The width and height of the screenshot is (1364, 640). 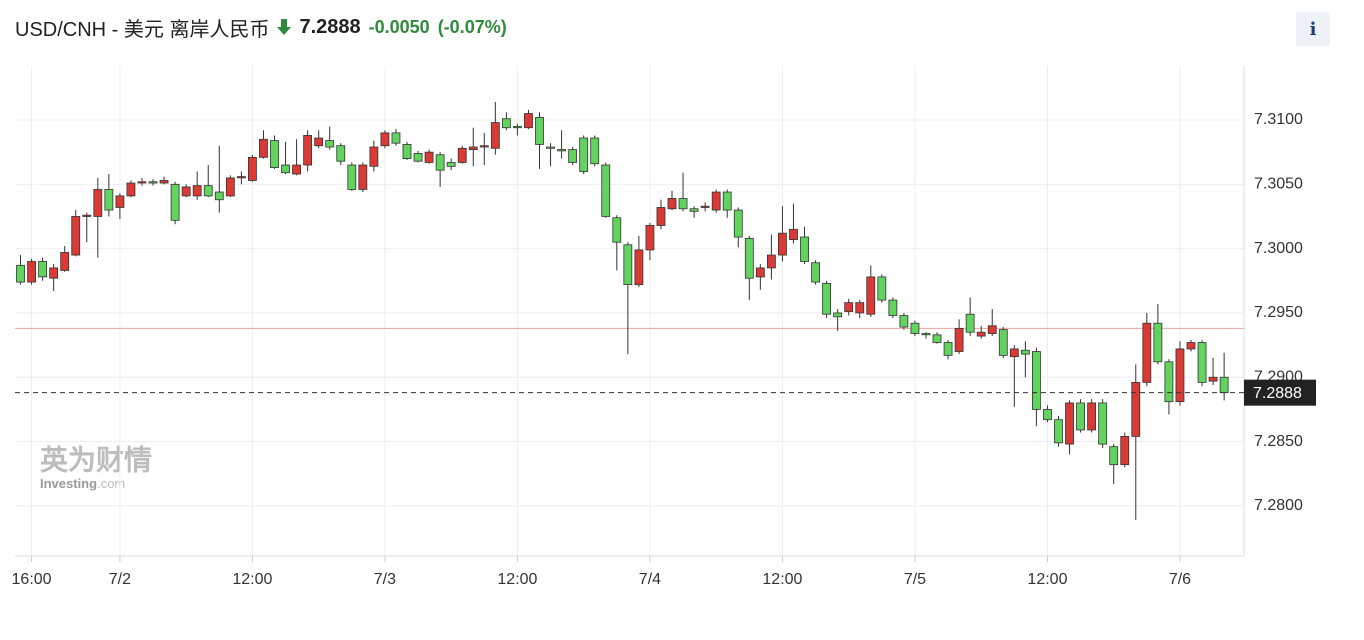 What do you see at coordinates (1278, 184) in the screenshot?
I see `y-tick-label: 7.3050` at bounding box center [1278, 184].